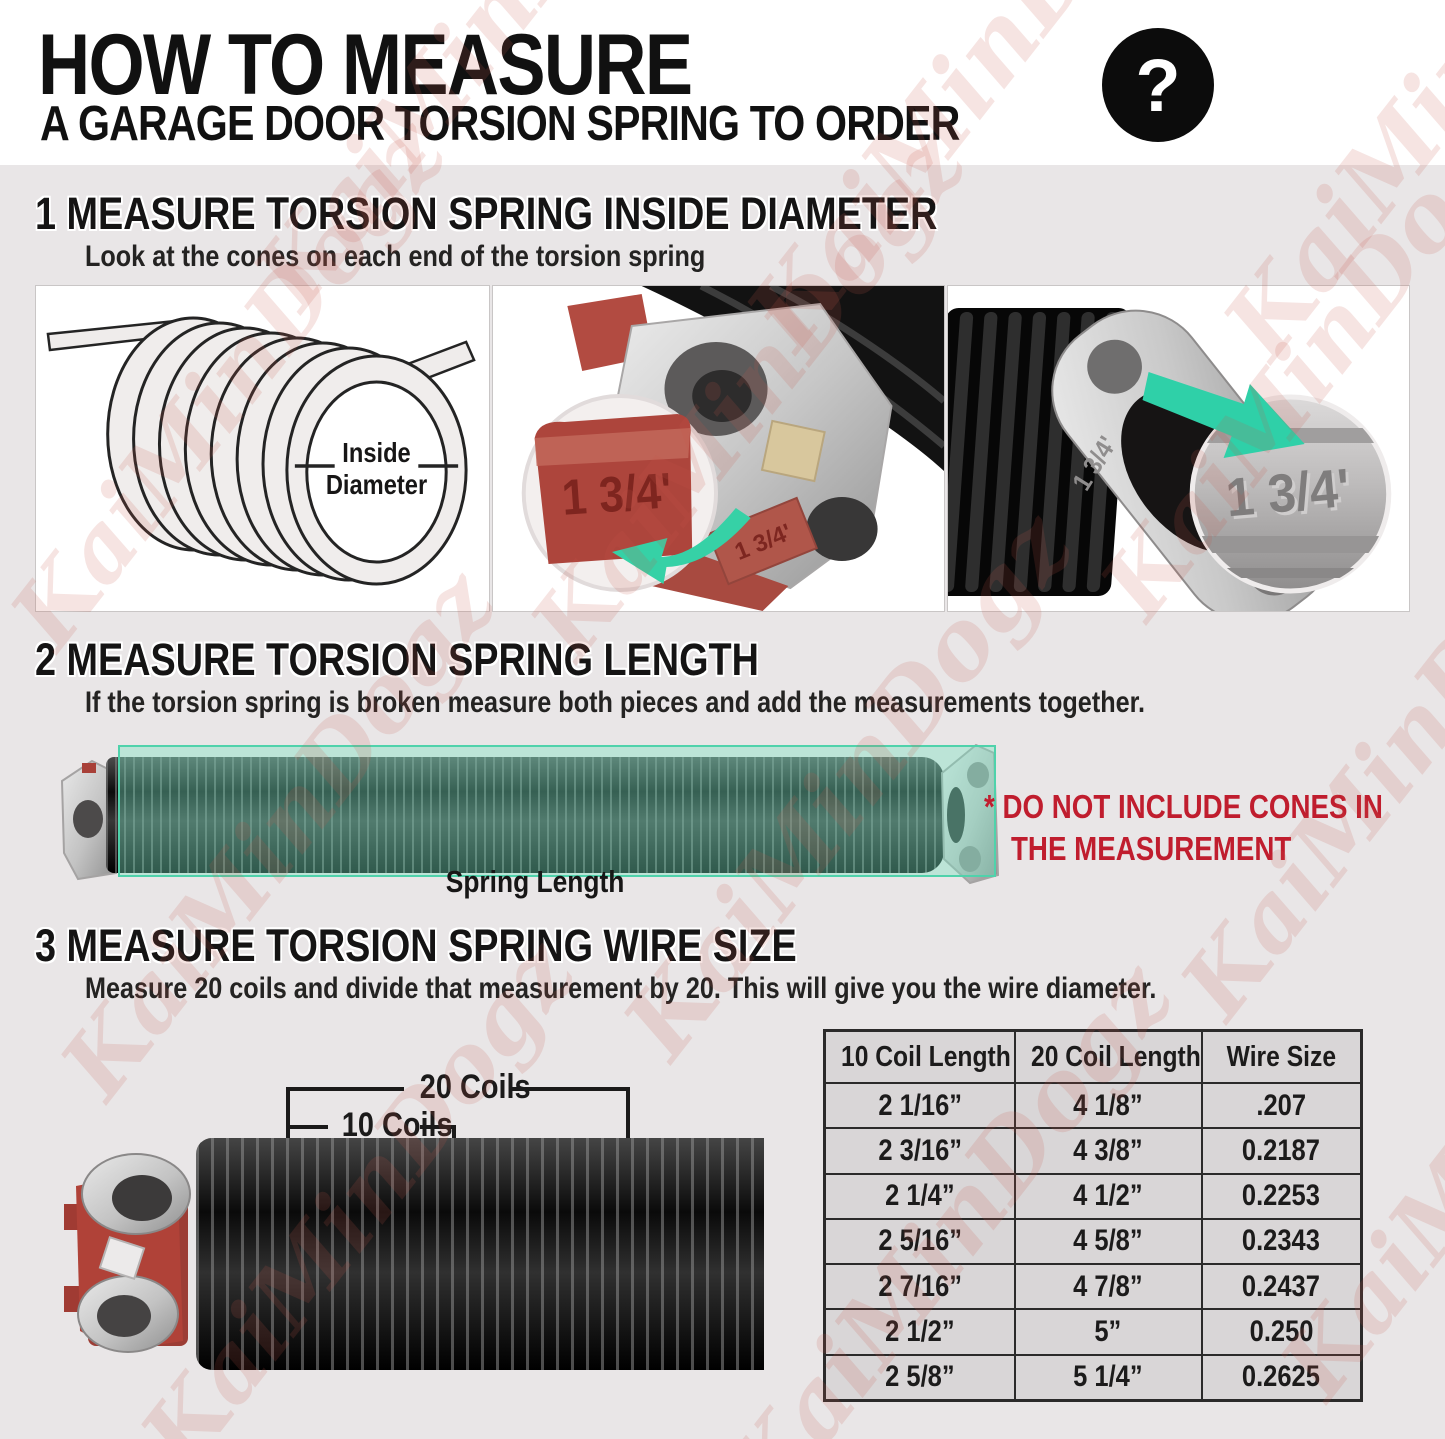 This screenshot has height=1439, width=1445. What do you see at coordinates (1281, 1151) in the screenshot?
I see `cell-wiresize: 0.2187` at bounding box center [1281, 1151].